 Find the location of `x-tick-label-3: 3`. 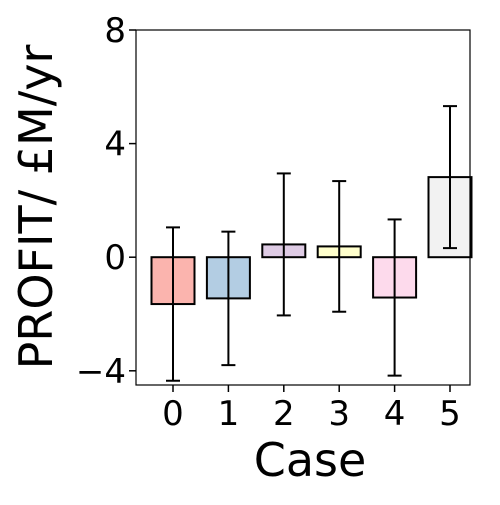

x-tick-label-3: 3 is located at coordinates (339, 414).